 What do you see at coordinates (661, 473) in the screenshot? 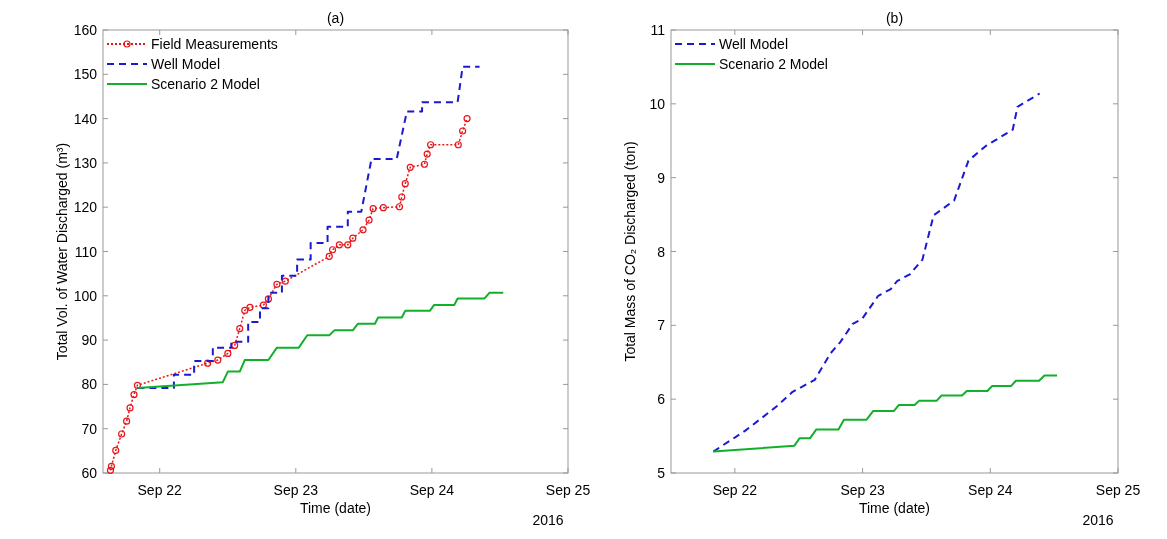
I see `y-tick-label: 5` at bounding box center [661, 473].